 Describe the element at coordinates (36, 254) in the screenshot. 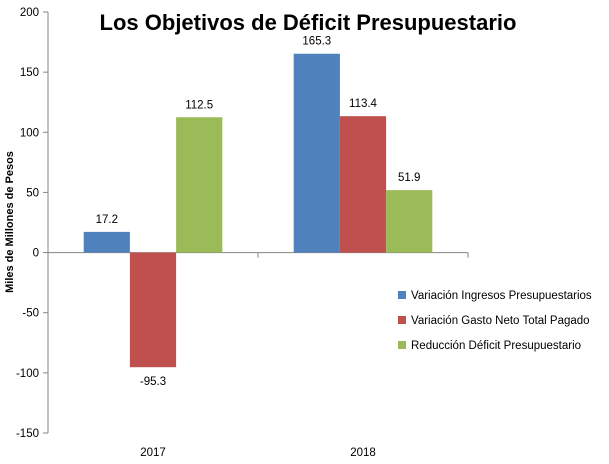

I see `y-tick-label: 0` at that location.